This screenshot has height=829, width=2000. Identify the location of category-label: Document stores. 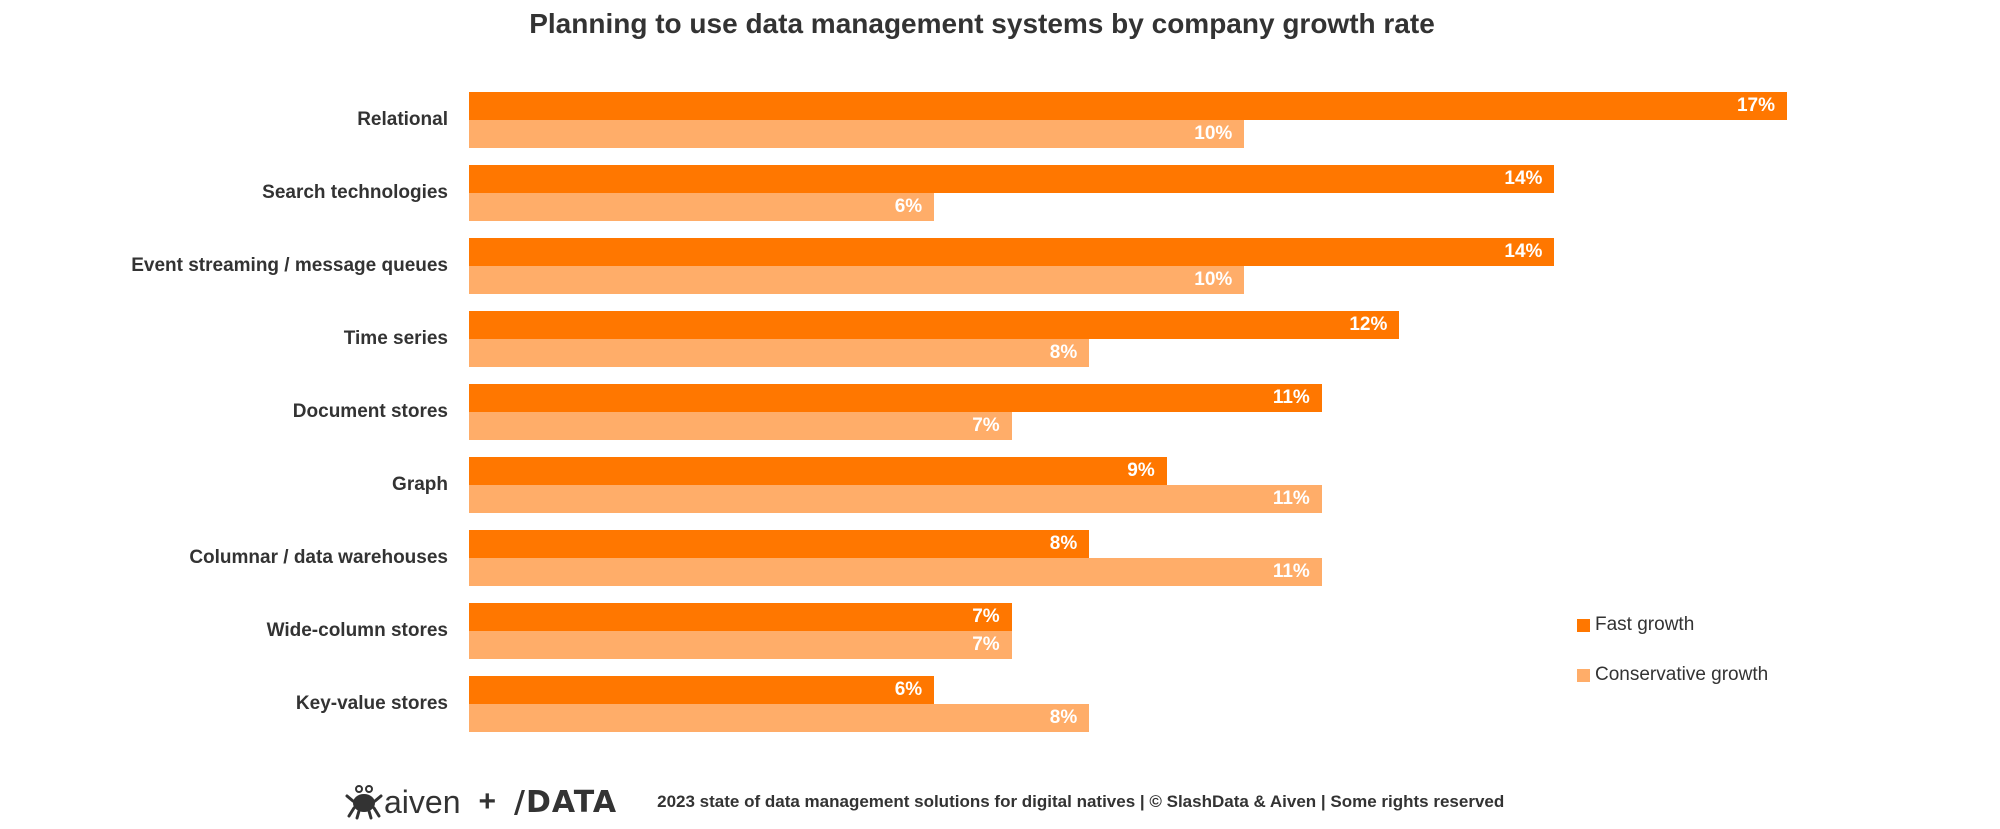
(370, 411).